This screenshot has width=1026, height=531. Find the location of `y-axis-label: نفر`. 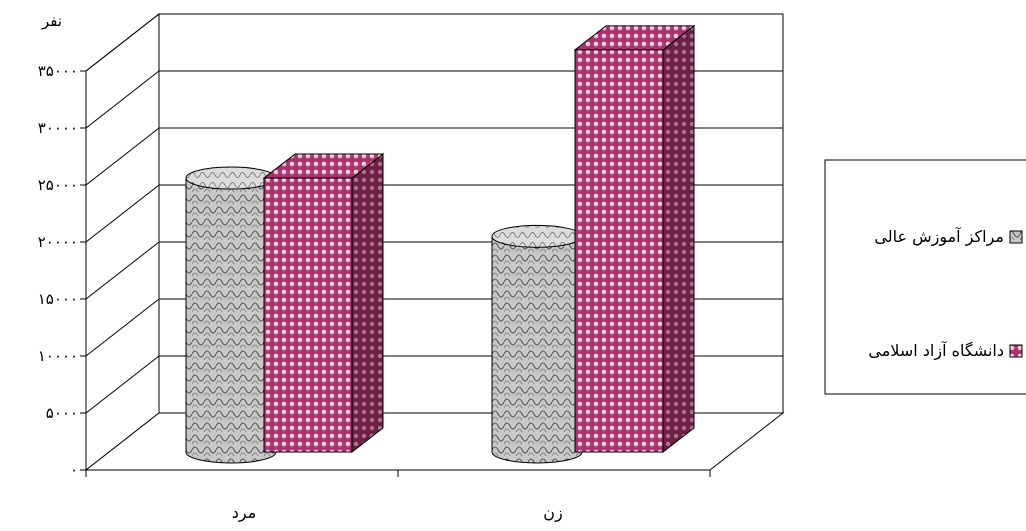

y-axis-label: نفر is located at coordinates (51, 21).